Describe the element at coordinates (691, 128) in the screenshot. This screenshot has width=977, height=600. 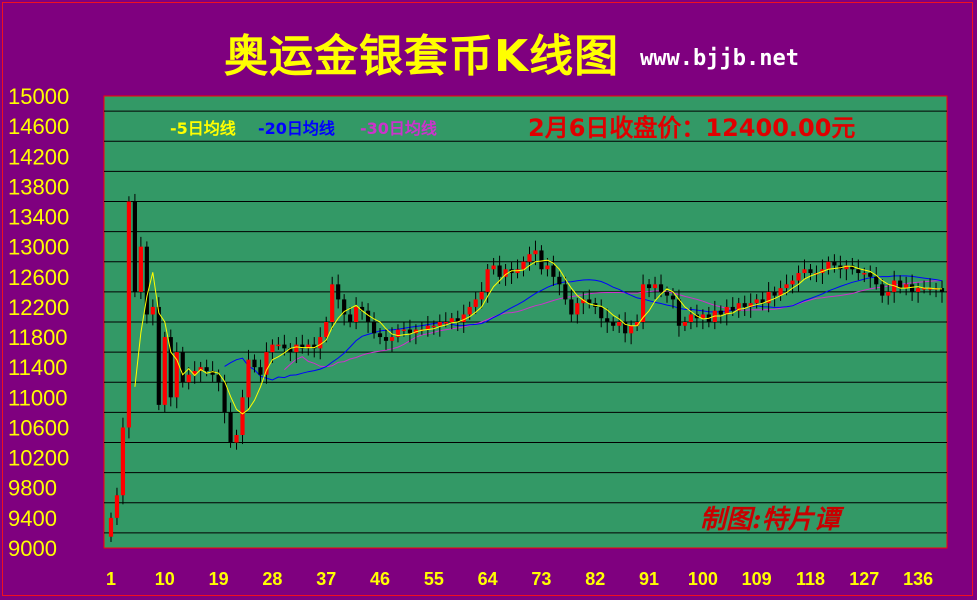
I see `close-price-note: 2月6日收盘价：12400.00元` at that location.